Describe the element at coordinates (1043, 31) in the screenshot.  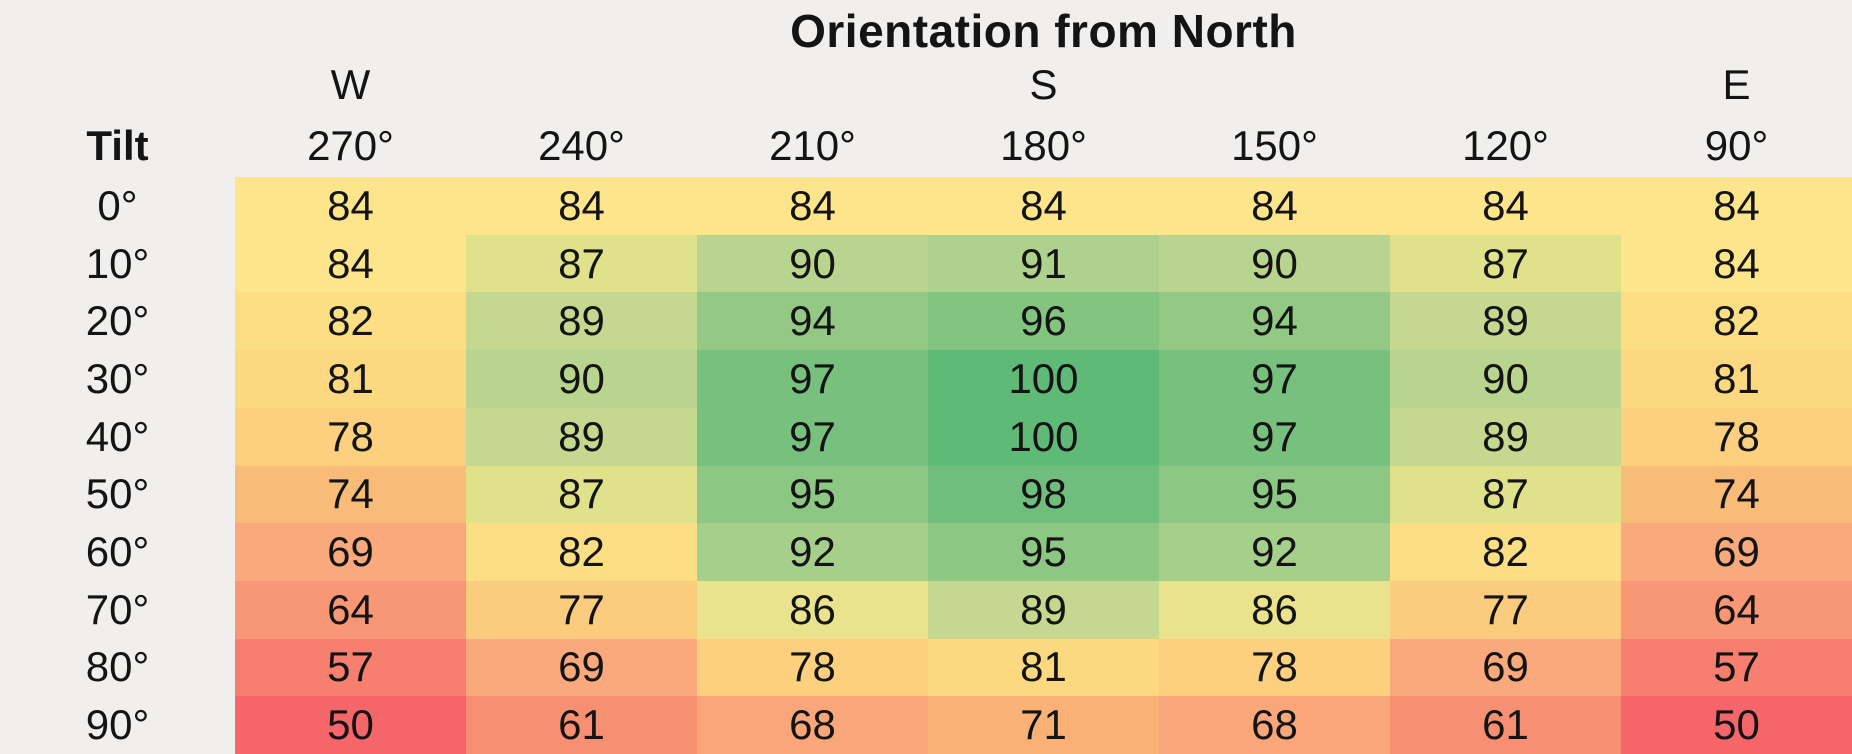
I see `chart-title: Orientation from North` at that location.